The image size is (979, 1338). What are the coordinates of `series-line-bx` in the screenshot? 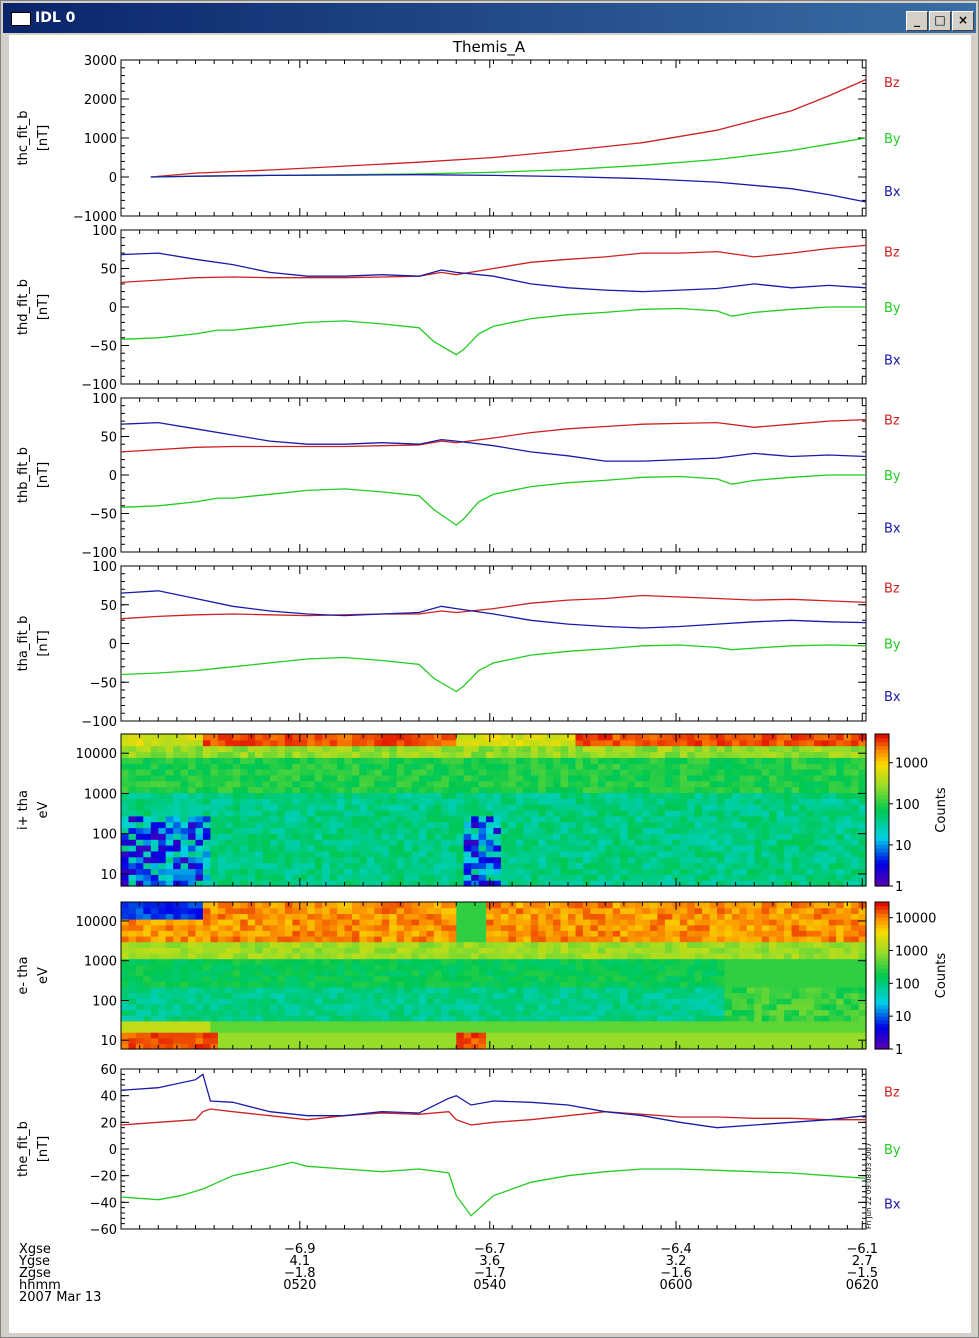 It's located at (493, 609).